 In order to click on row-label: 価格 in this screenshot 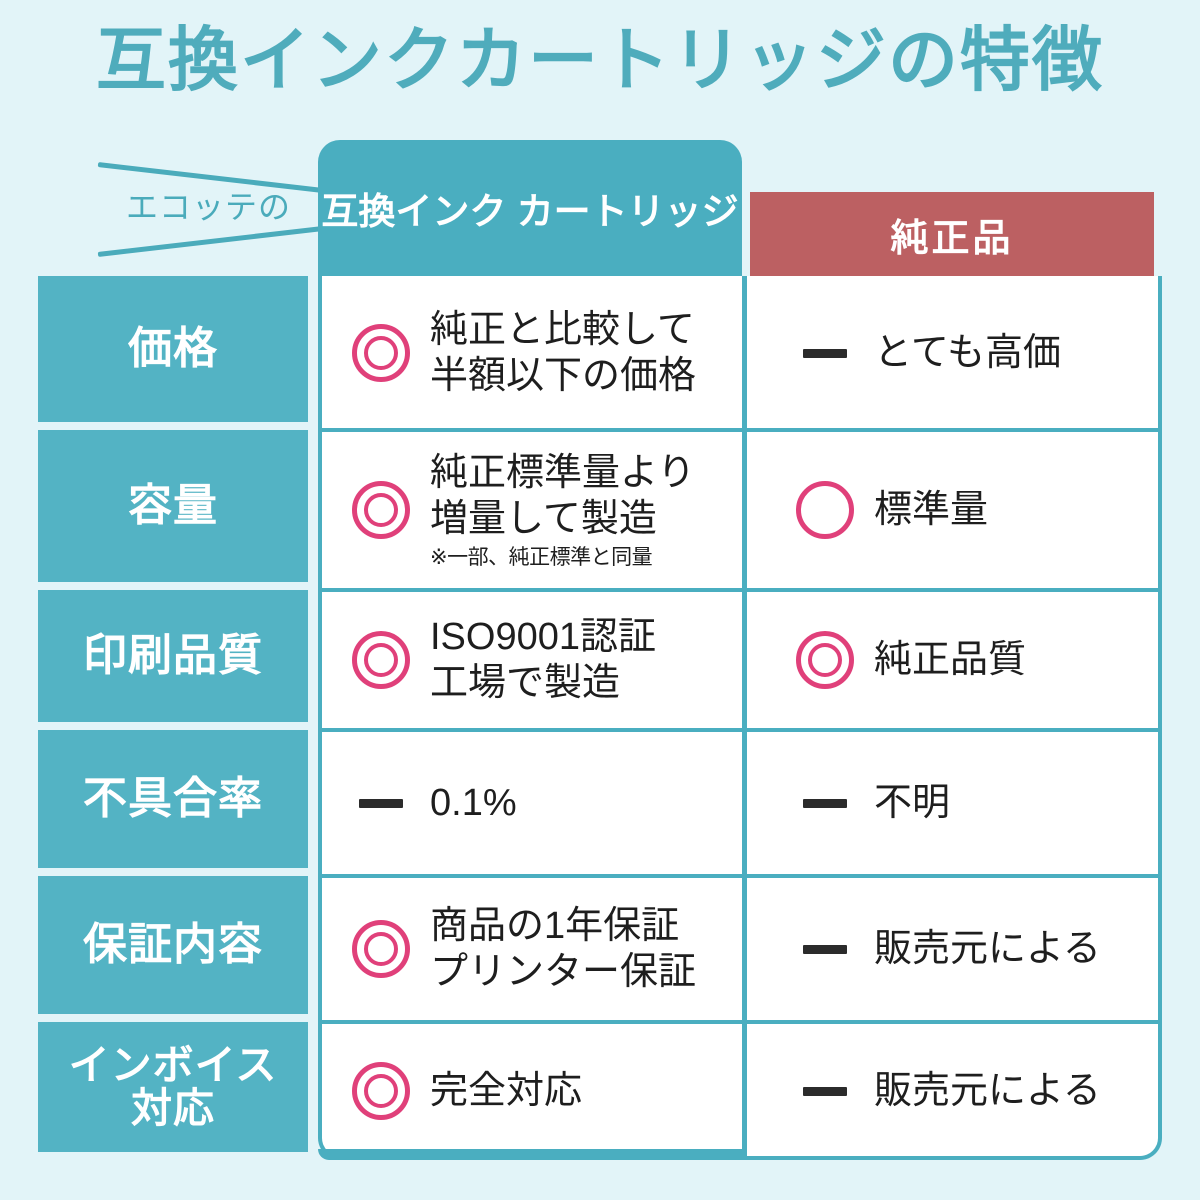, I will do `click(173, 349)`.